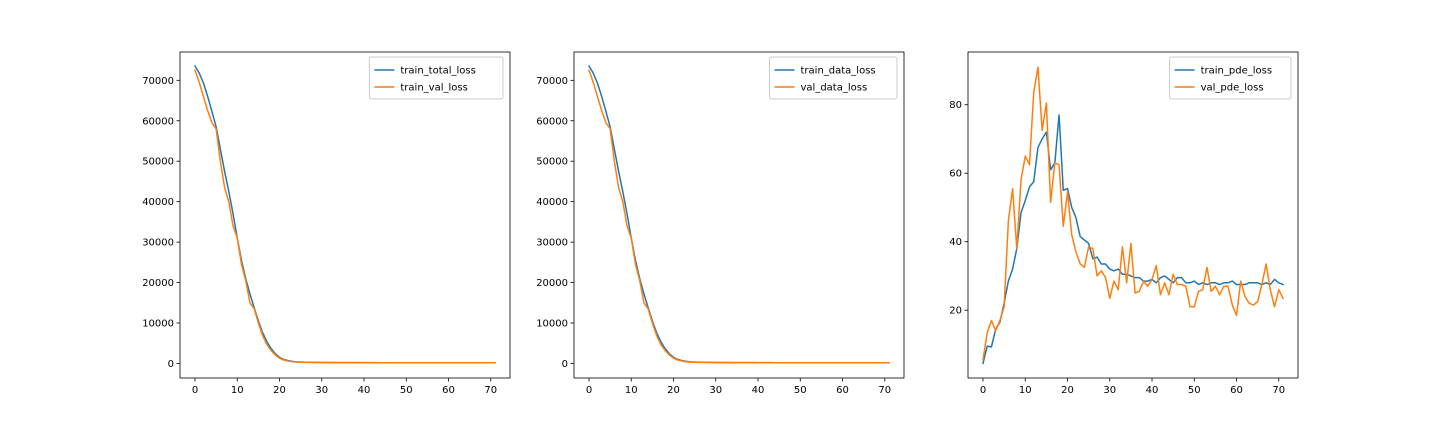  What do you see at coordinates (448, 390) in the screenshot?
I see `total-loss-x-tick-label: 60` at bounding box center [448, 390].